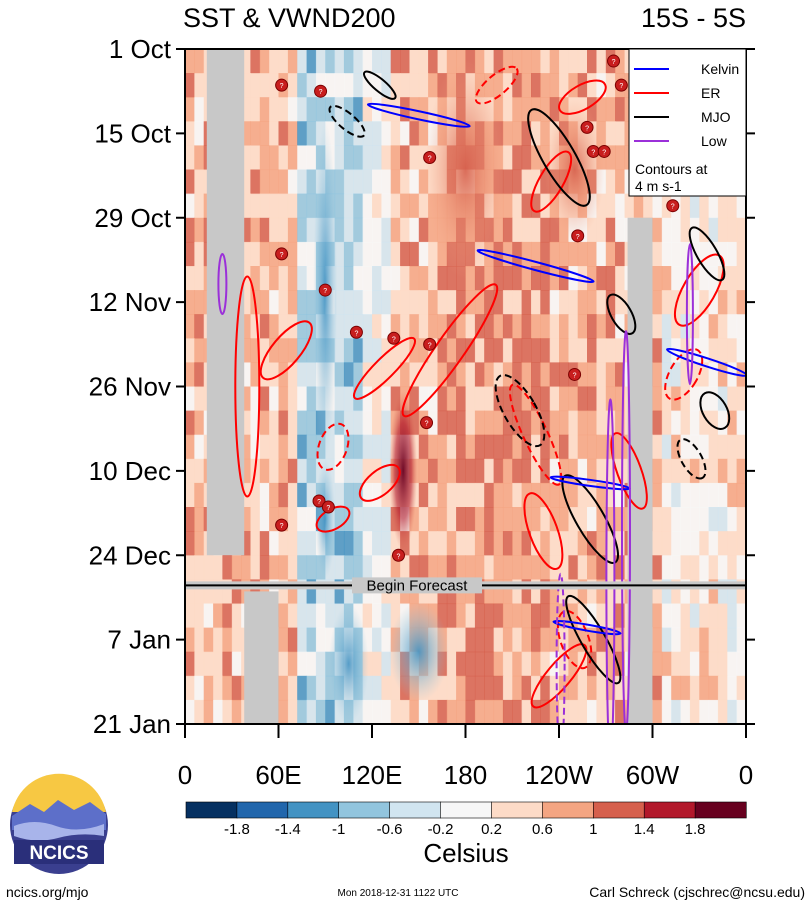 The height and width of the screenshot is (907, 809). I want to click on x-tick-label: 60W, so click(653, 775).